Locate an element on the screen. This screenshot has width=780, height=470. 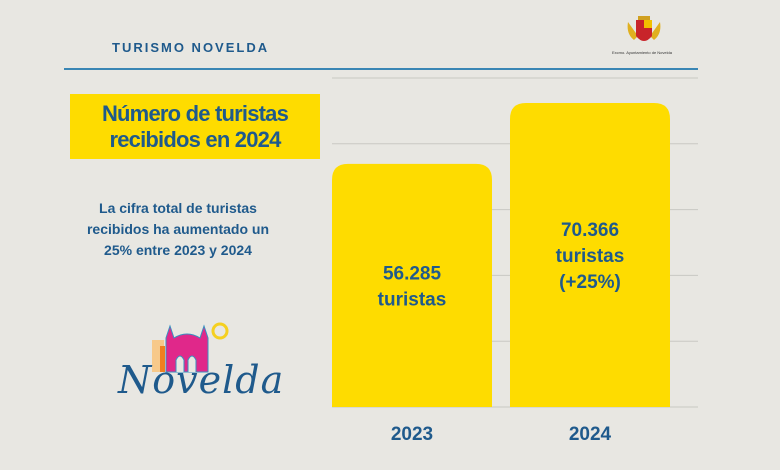
header-divider is located at coordinates (381, 69).